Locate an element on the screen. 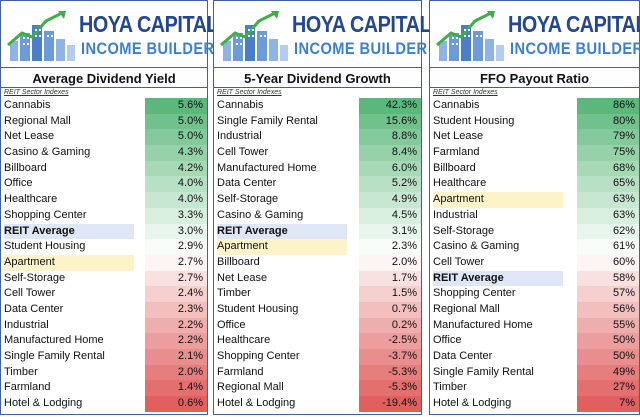  sector-name: Regional Mall is located at coordinates (37, 120).